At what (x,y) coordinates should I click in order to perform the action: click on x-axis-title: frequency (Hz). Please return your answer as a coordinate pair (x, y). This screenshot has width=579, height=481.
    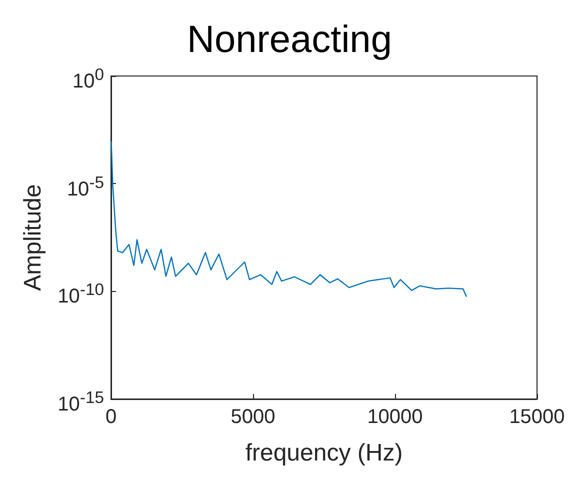
    Looking at the image, I should click on (324, 453).